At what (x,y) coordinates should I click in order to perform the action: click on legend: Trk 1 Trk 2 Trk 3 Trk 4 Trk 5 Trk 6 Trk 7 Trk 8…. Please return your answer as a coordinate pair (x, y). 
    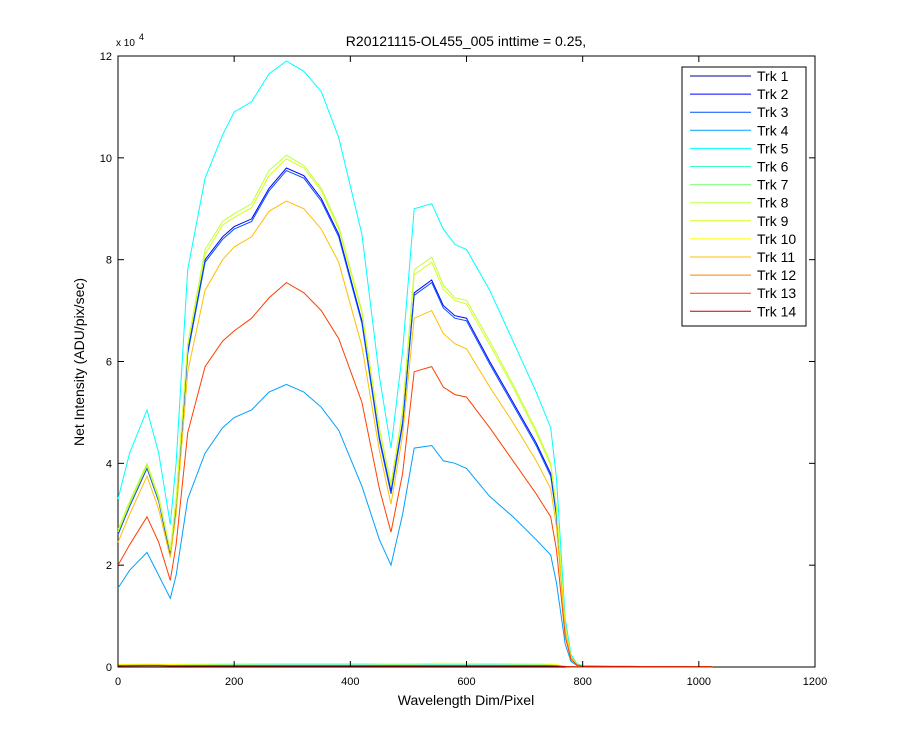
    Looking at the image, I should click on (744, 196).